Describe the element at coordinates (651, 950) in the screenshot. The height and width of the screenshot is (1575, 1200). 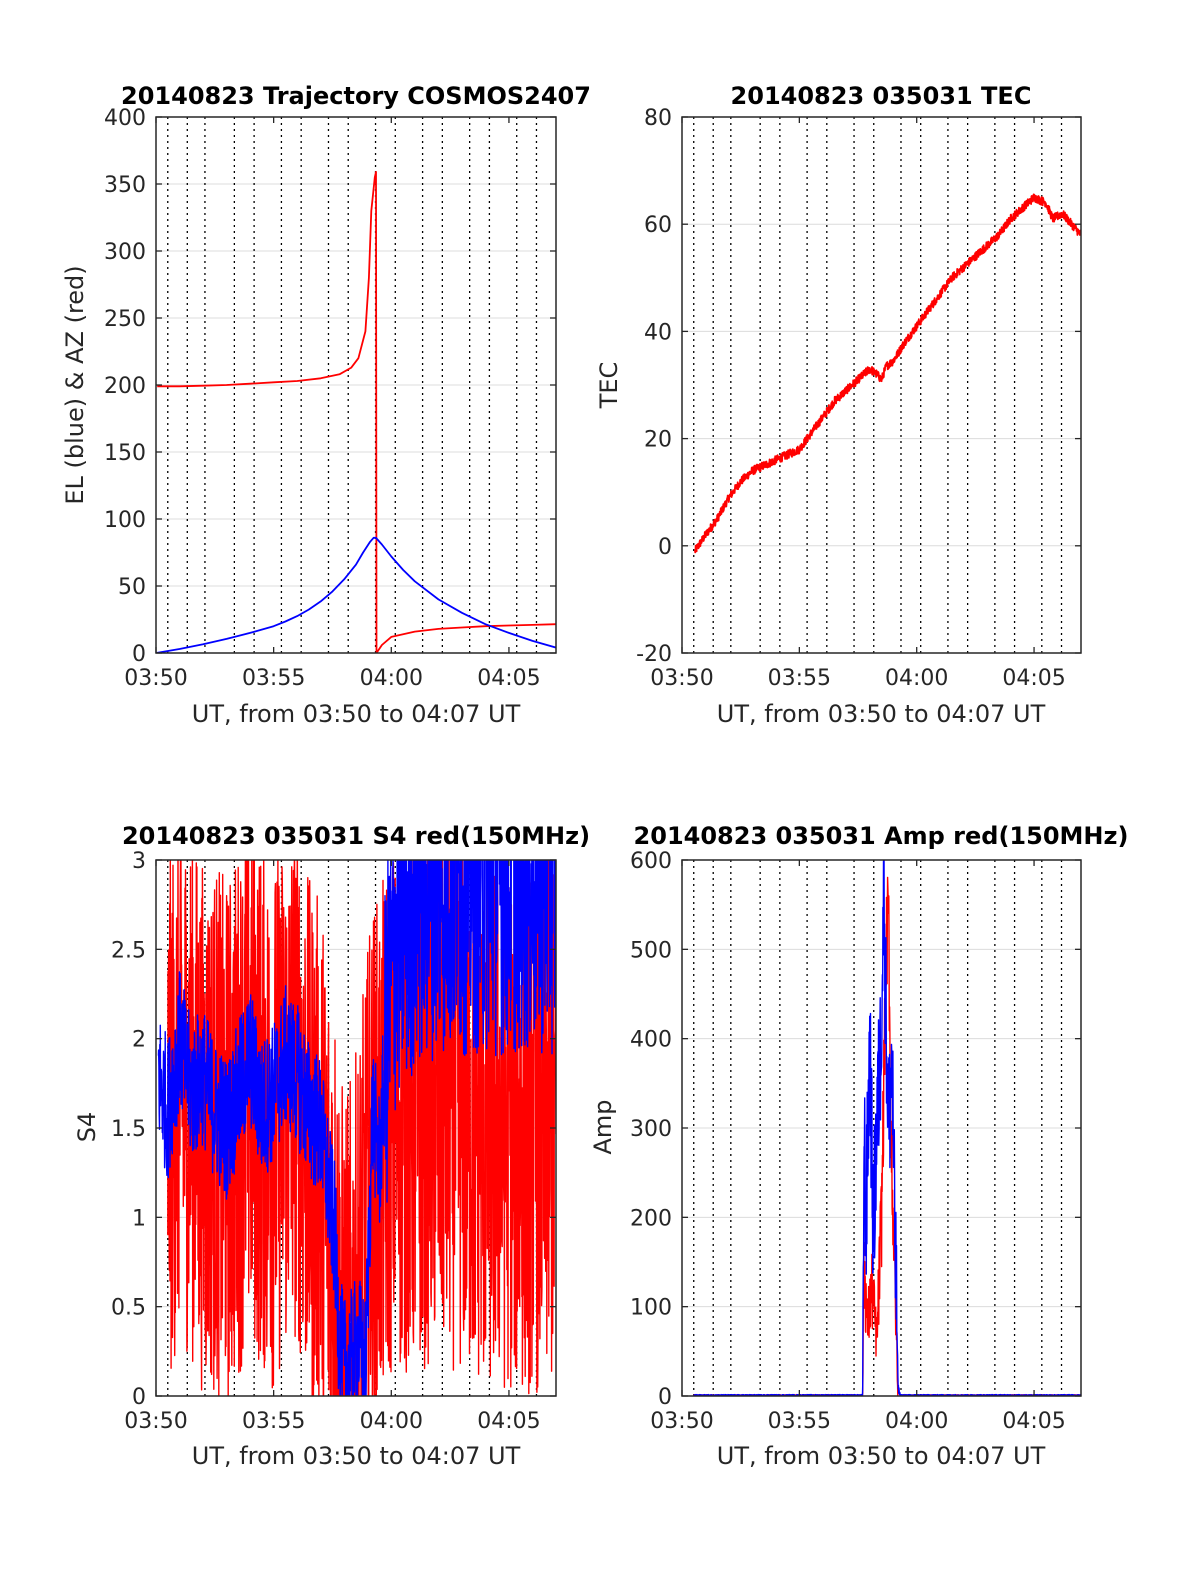
I see `y-tick-label: 500` at that location.